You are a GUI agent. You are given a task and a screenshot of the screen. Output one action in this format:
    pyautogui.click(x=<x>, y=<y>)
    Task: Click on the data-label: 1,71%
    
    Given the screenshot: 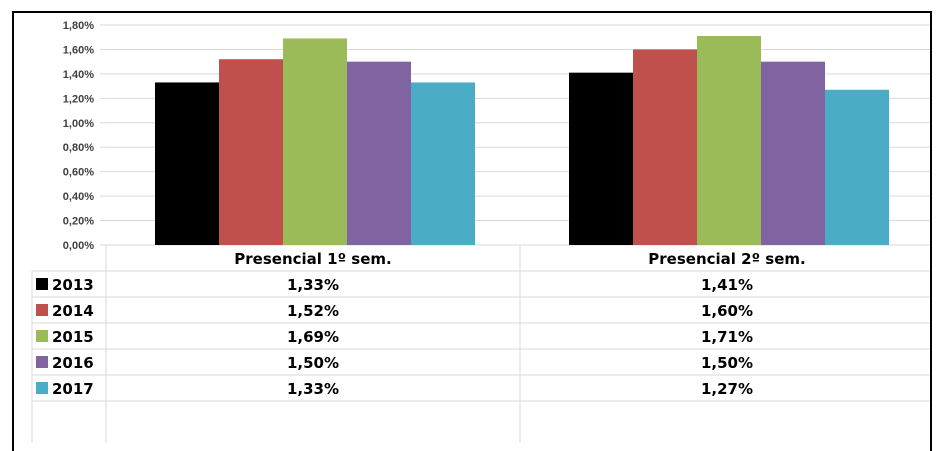 What is the action you would take?
    pyautogui.click(x=727, y=337)
    